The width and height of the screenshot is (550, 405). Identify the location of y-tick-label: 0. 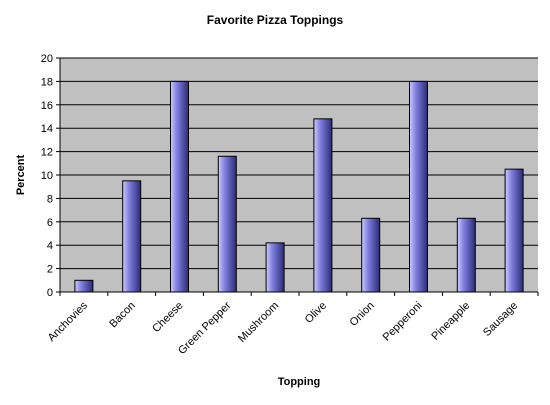
(50, 293).